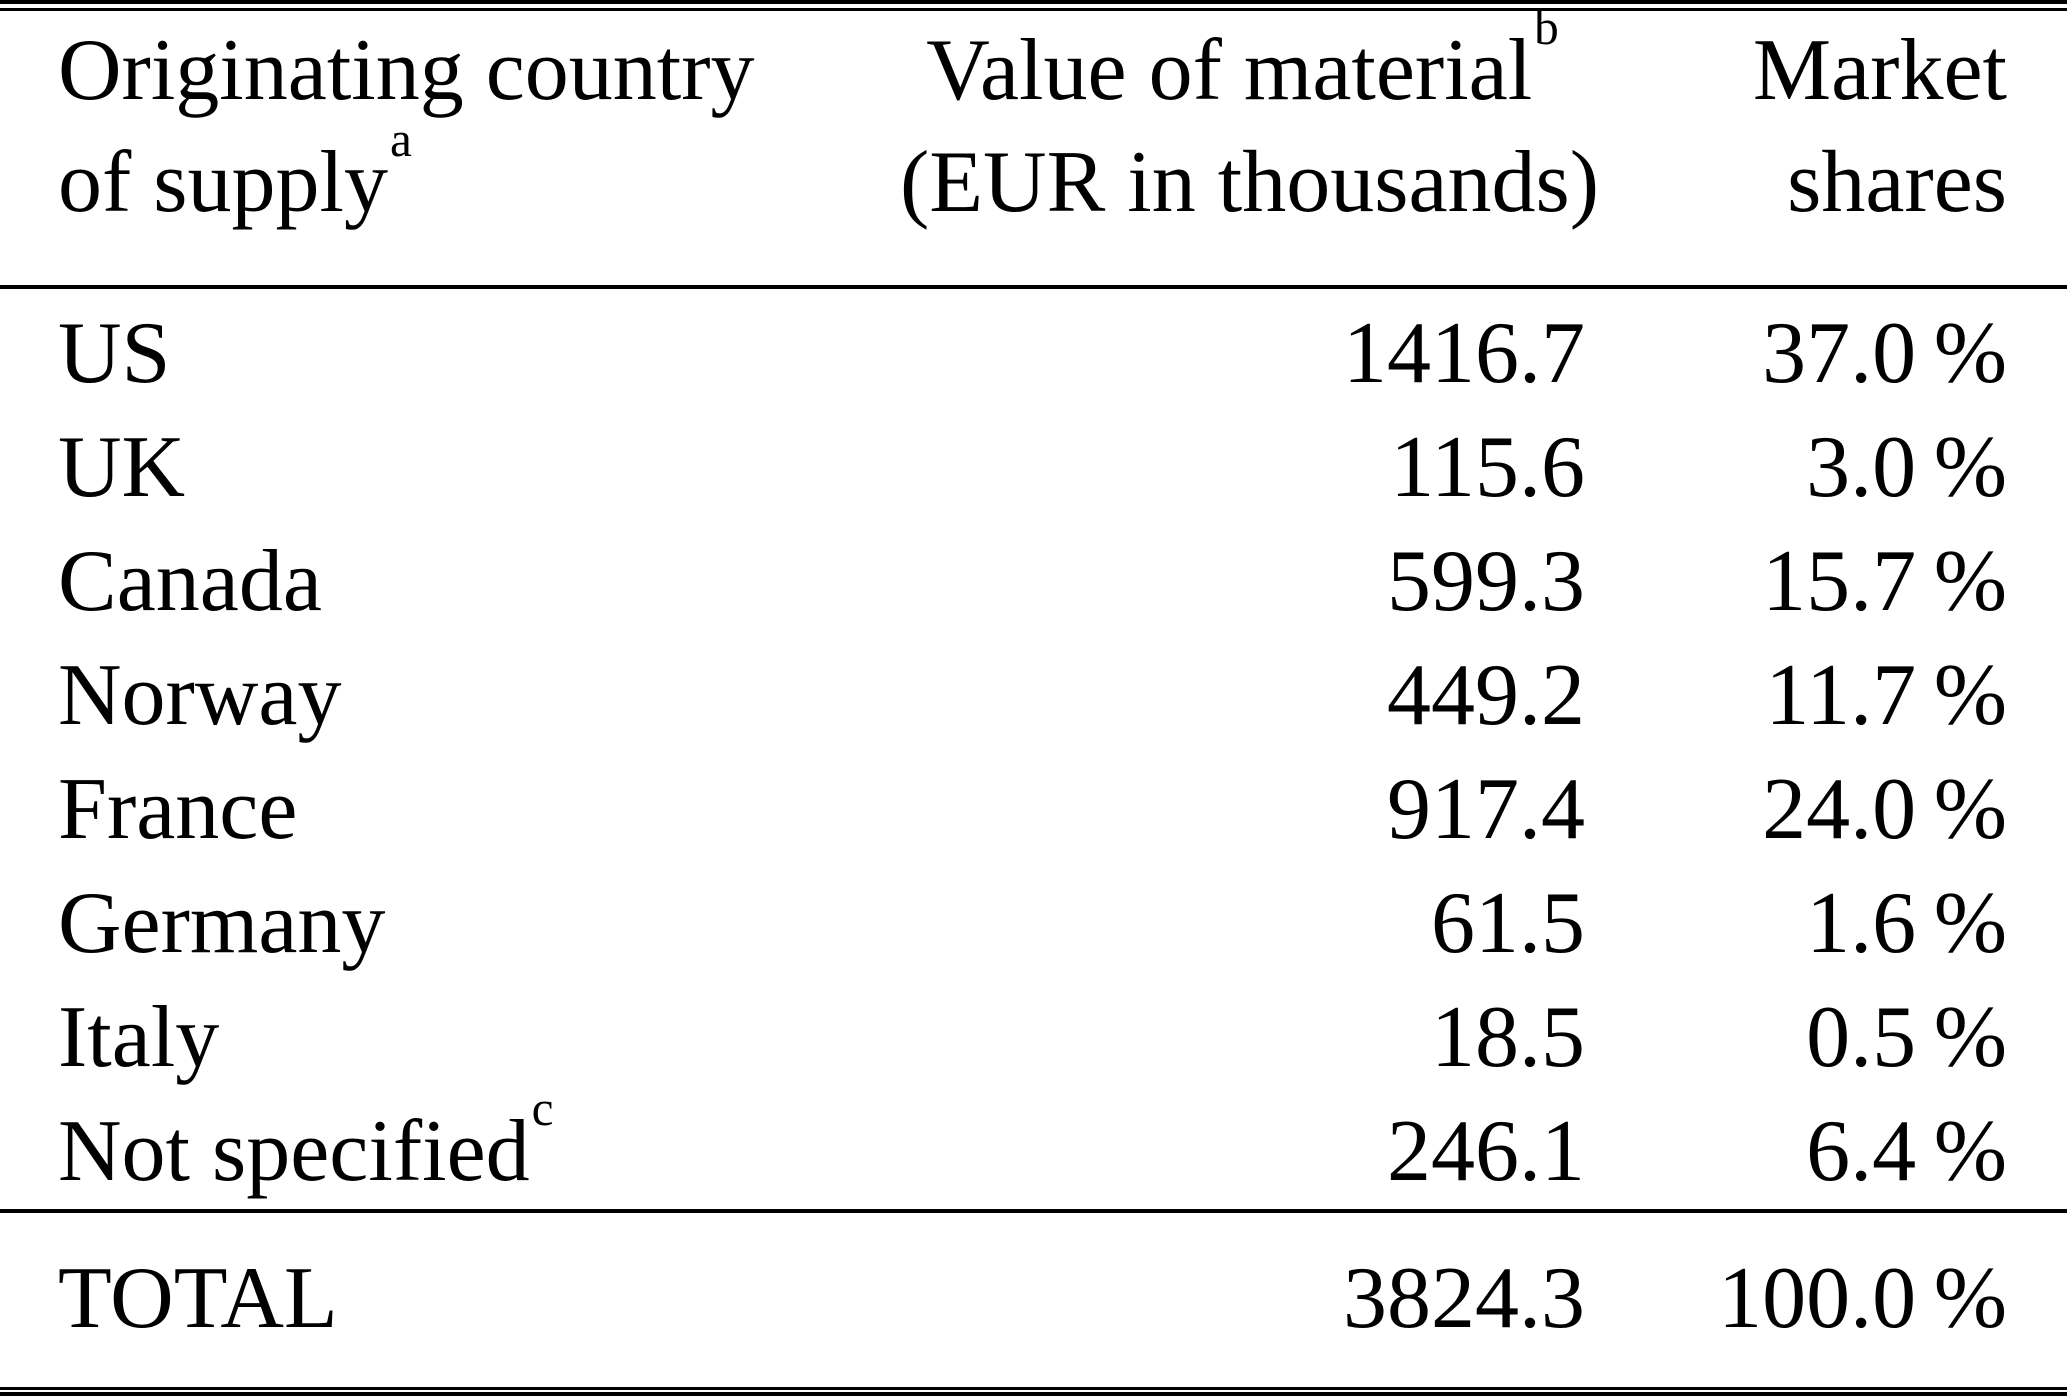  I want to click on country-name: Not specified, so click(294, 1151).